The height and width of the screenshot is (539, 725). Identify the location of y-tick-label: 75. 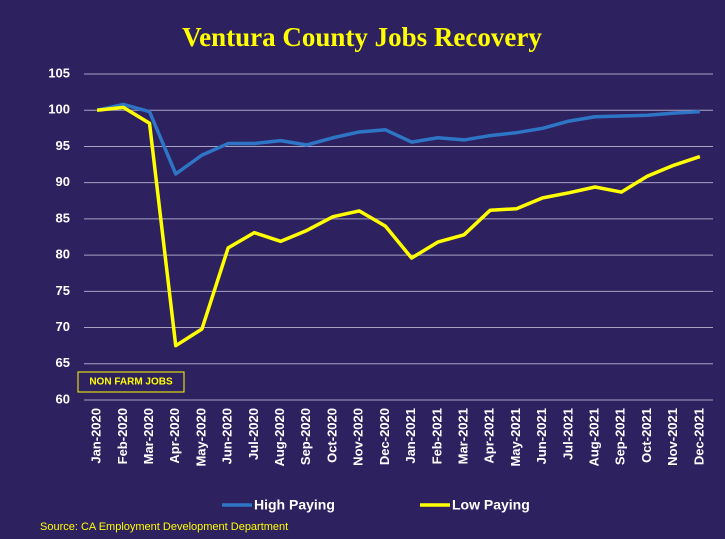
(63, 290).